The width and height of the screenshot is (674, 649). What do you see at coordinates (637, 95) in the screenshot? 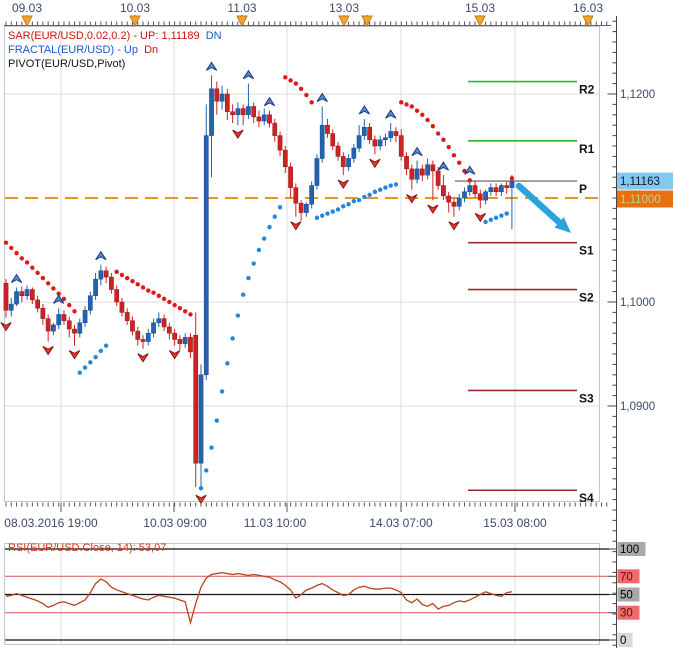
I see `price-axis-label: 1,1200` at bounding box center [637, 95].